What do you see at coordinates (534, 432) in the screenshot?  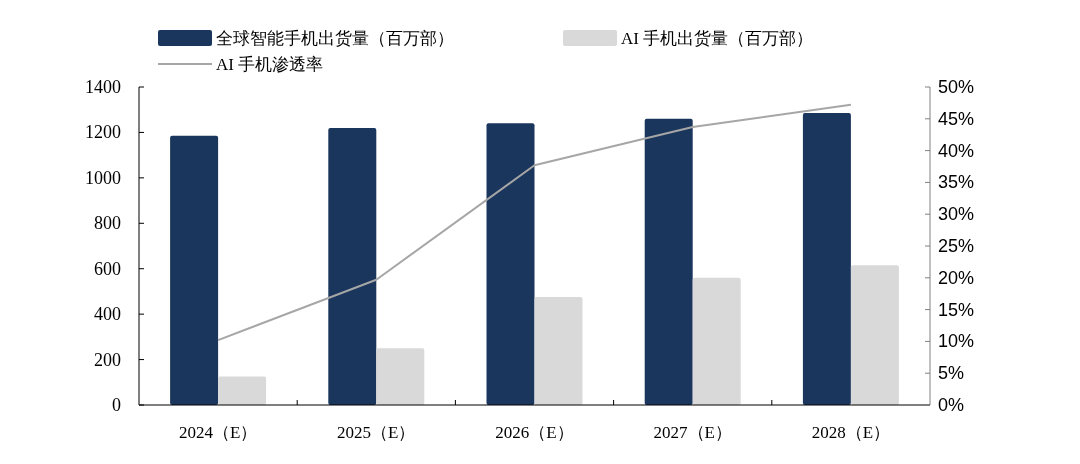 I see `x-tick-label: 2026（E）` at bounding box center [534, 432].